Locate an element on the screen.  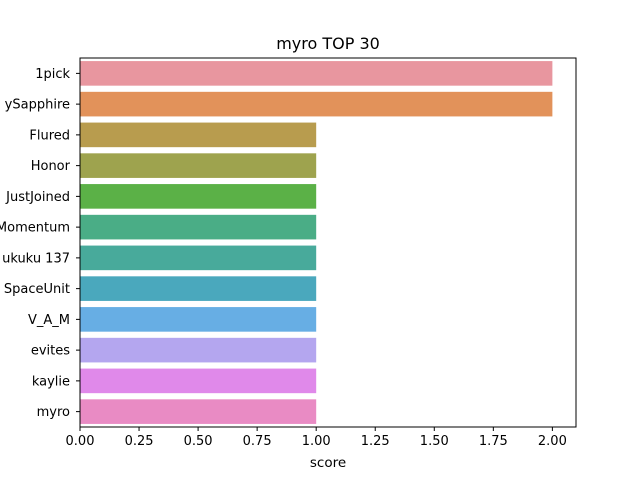
x-tick-label: 0.75 is located at coordinates (257, 441).